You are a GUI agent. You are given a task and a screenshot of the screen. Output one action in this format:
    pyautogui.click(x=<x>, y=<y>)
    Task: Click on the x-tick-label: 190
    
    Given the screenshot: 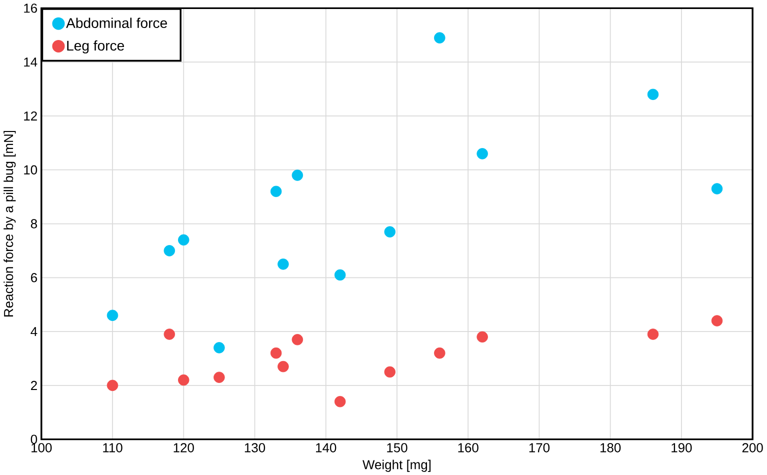 What is the action you would take?
    pyautogui.click(x=682, y=447)
    